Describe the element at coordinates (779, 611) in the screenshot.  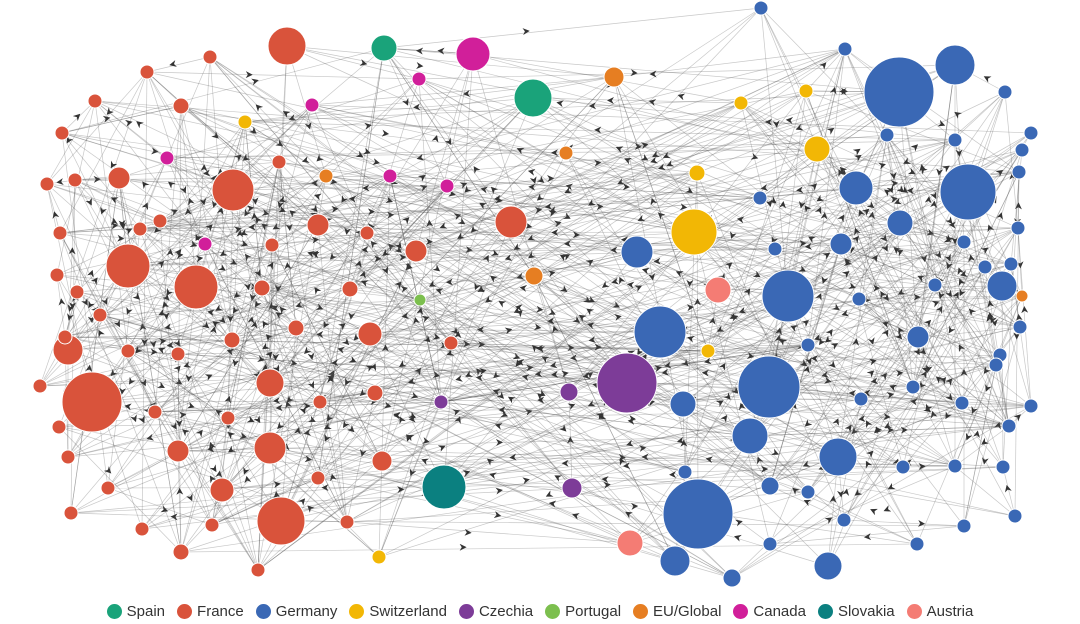
I see `legend-label: Canada` at that location.